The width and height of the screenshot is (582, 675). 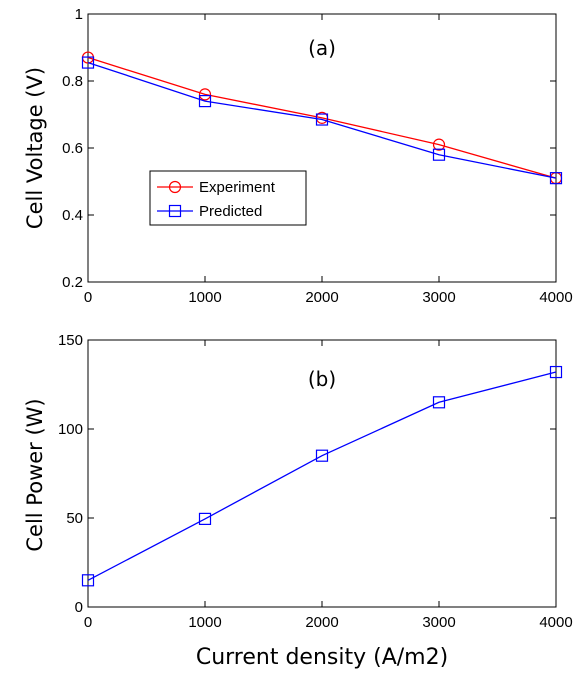 What do you see at coordinates (204, 297) in the screenshot?
I see `x-tick-label-a: 1000` at bounding box center [204, 297].